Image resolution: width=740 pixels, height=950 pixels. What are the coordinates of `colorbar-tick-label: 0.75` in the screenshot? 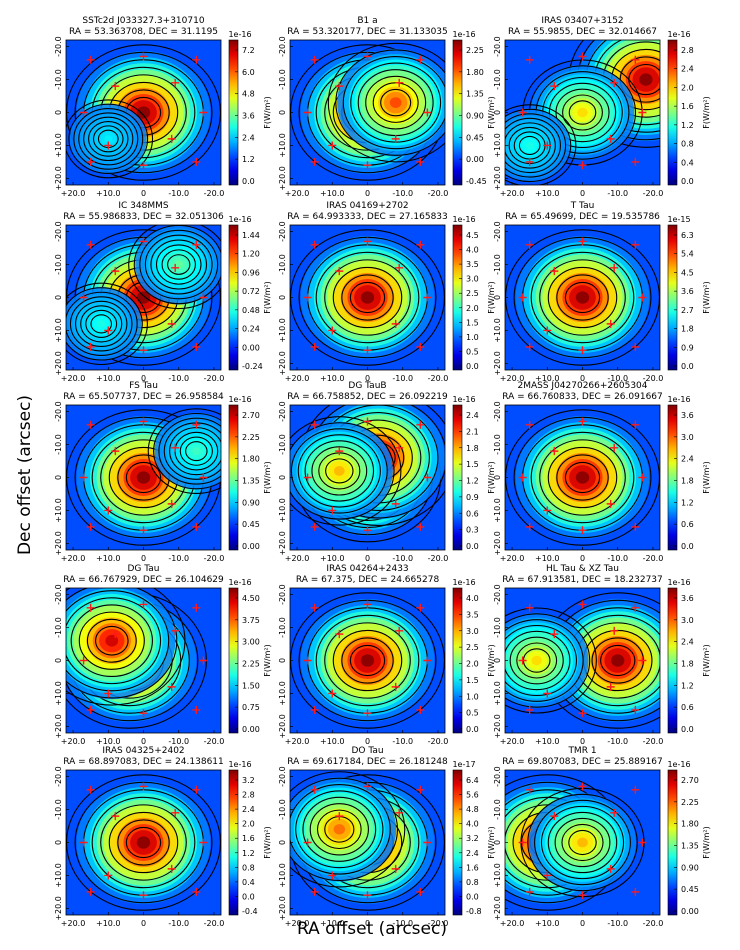 It's located at (251, 707).